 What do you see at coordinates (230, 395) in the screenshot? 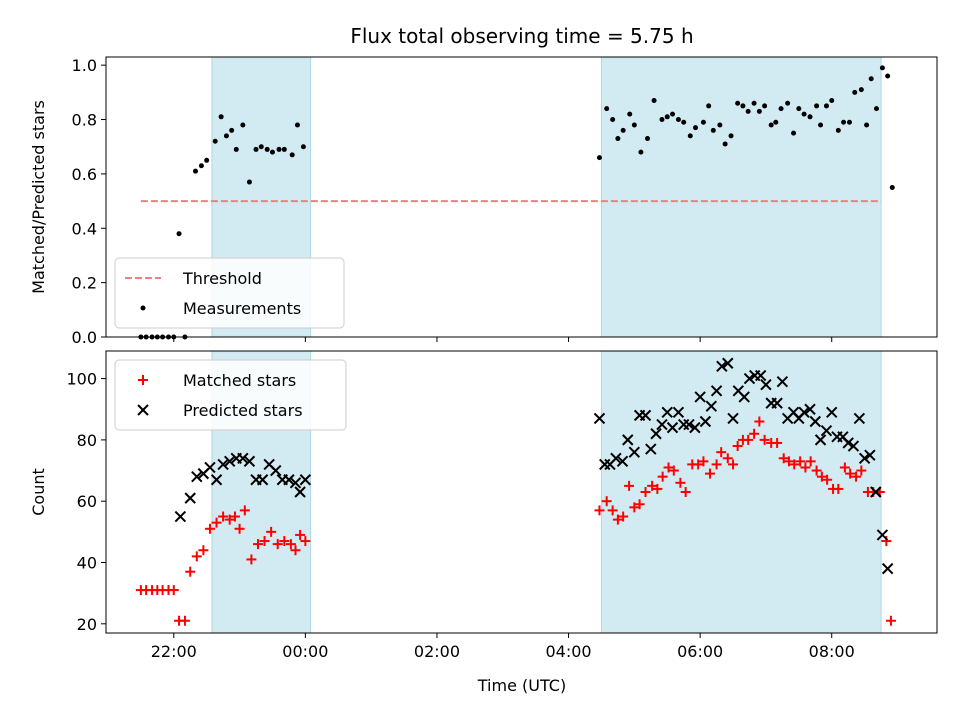
I see `legend-box` at bounding box center [230, 395].